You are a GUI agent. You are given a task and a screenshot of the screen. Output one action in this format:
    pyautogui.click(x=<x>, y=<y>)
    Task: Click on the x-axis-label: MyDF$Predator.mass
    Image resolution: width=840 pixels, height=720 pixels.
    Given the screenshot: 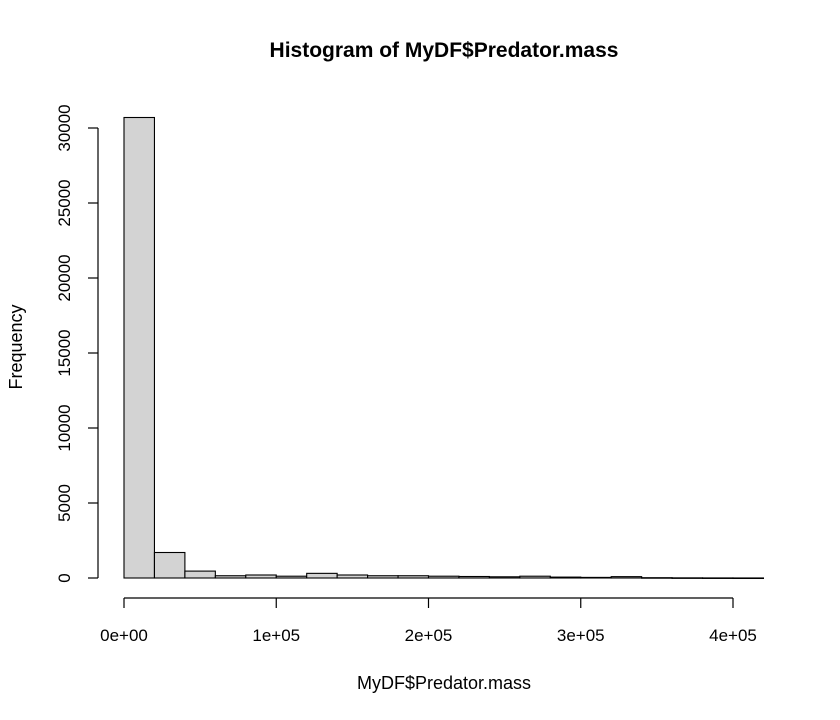 What is the action you would take?
    pyautogui.click(x=444, y=683)
    